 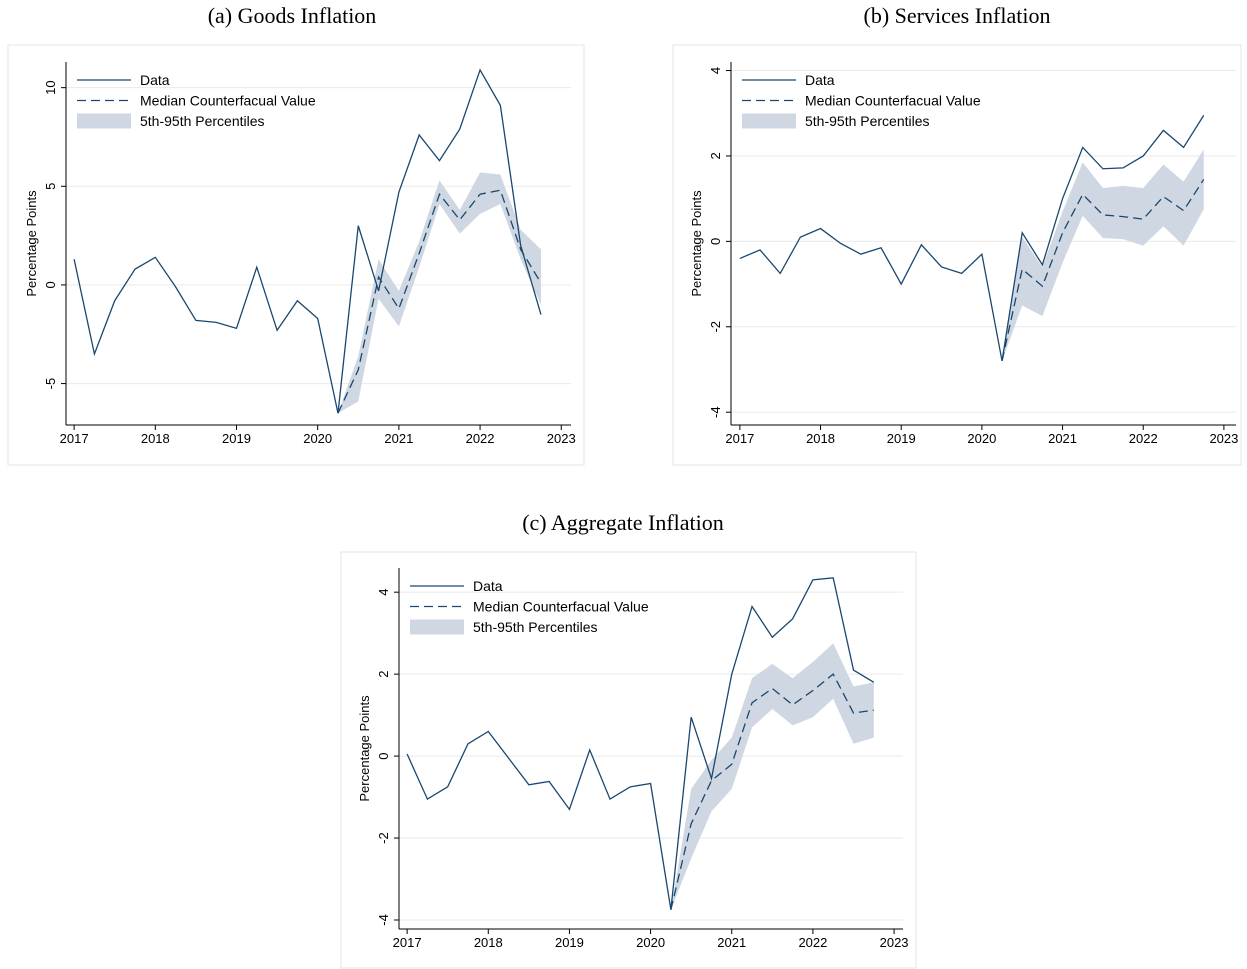 What do you see at coordinates (292, 15) in the screenshot?
I see `panel-title: (a) Goods Inflation` at bounding box center [292, 15].